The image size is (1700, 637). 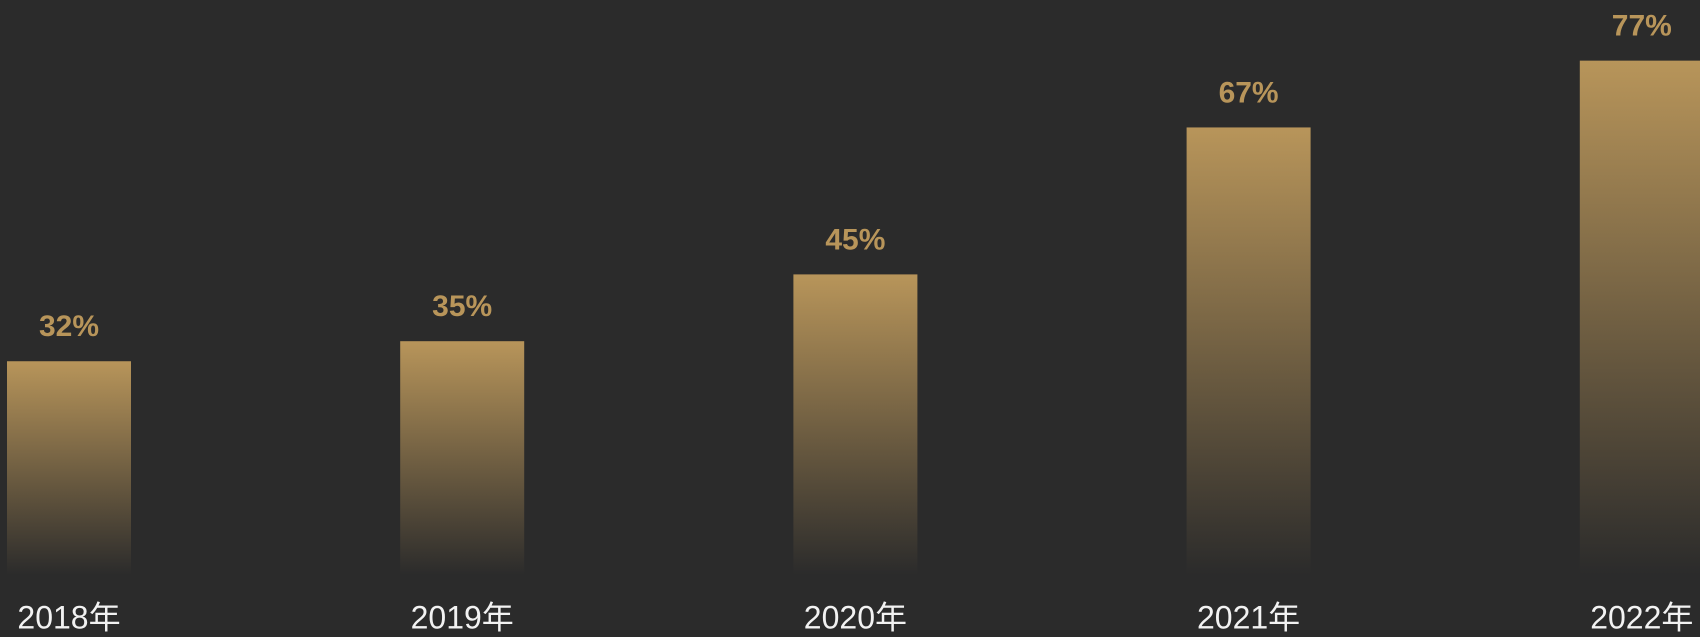 What do you see at coordinates (1248, 617) in the screenshot?
I see `x-tick-label: 2021年` at bounding box center [1248, 617].